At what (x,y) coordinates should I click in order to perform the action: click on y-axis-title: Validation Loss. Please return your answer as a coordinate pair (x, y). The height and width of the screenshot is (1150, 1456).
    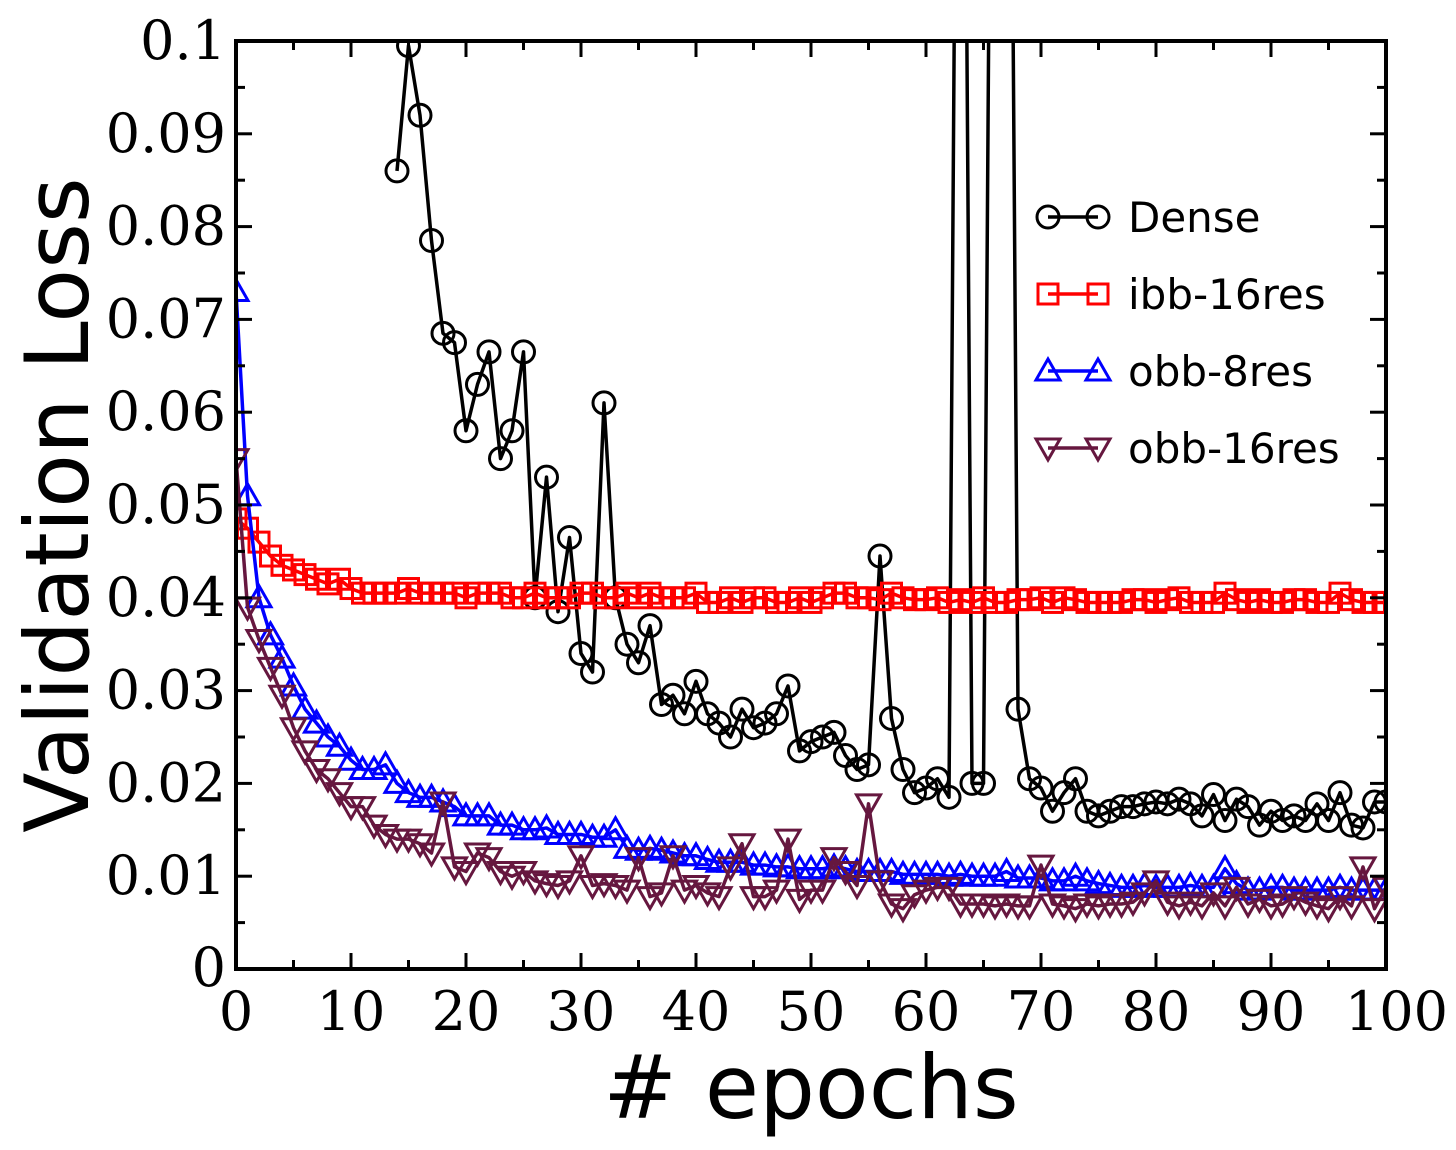
    Looking at the image, I should click on (57, 505).